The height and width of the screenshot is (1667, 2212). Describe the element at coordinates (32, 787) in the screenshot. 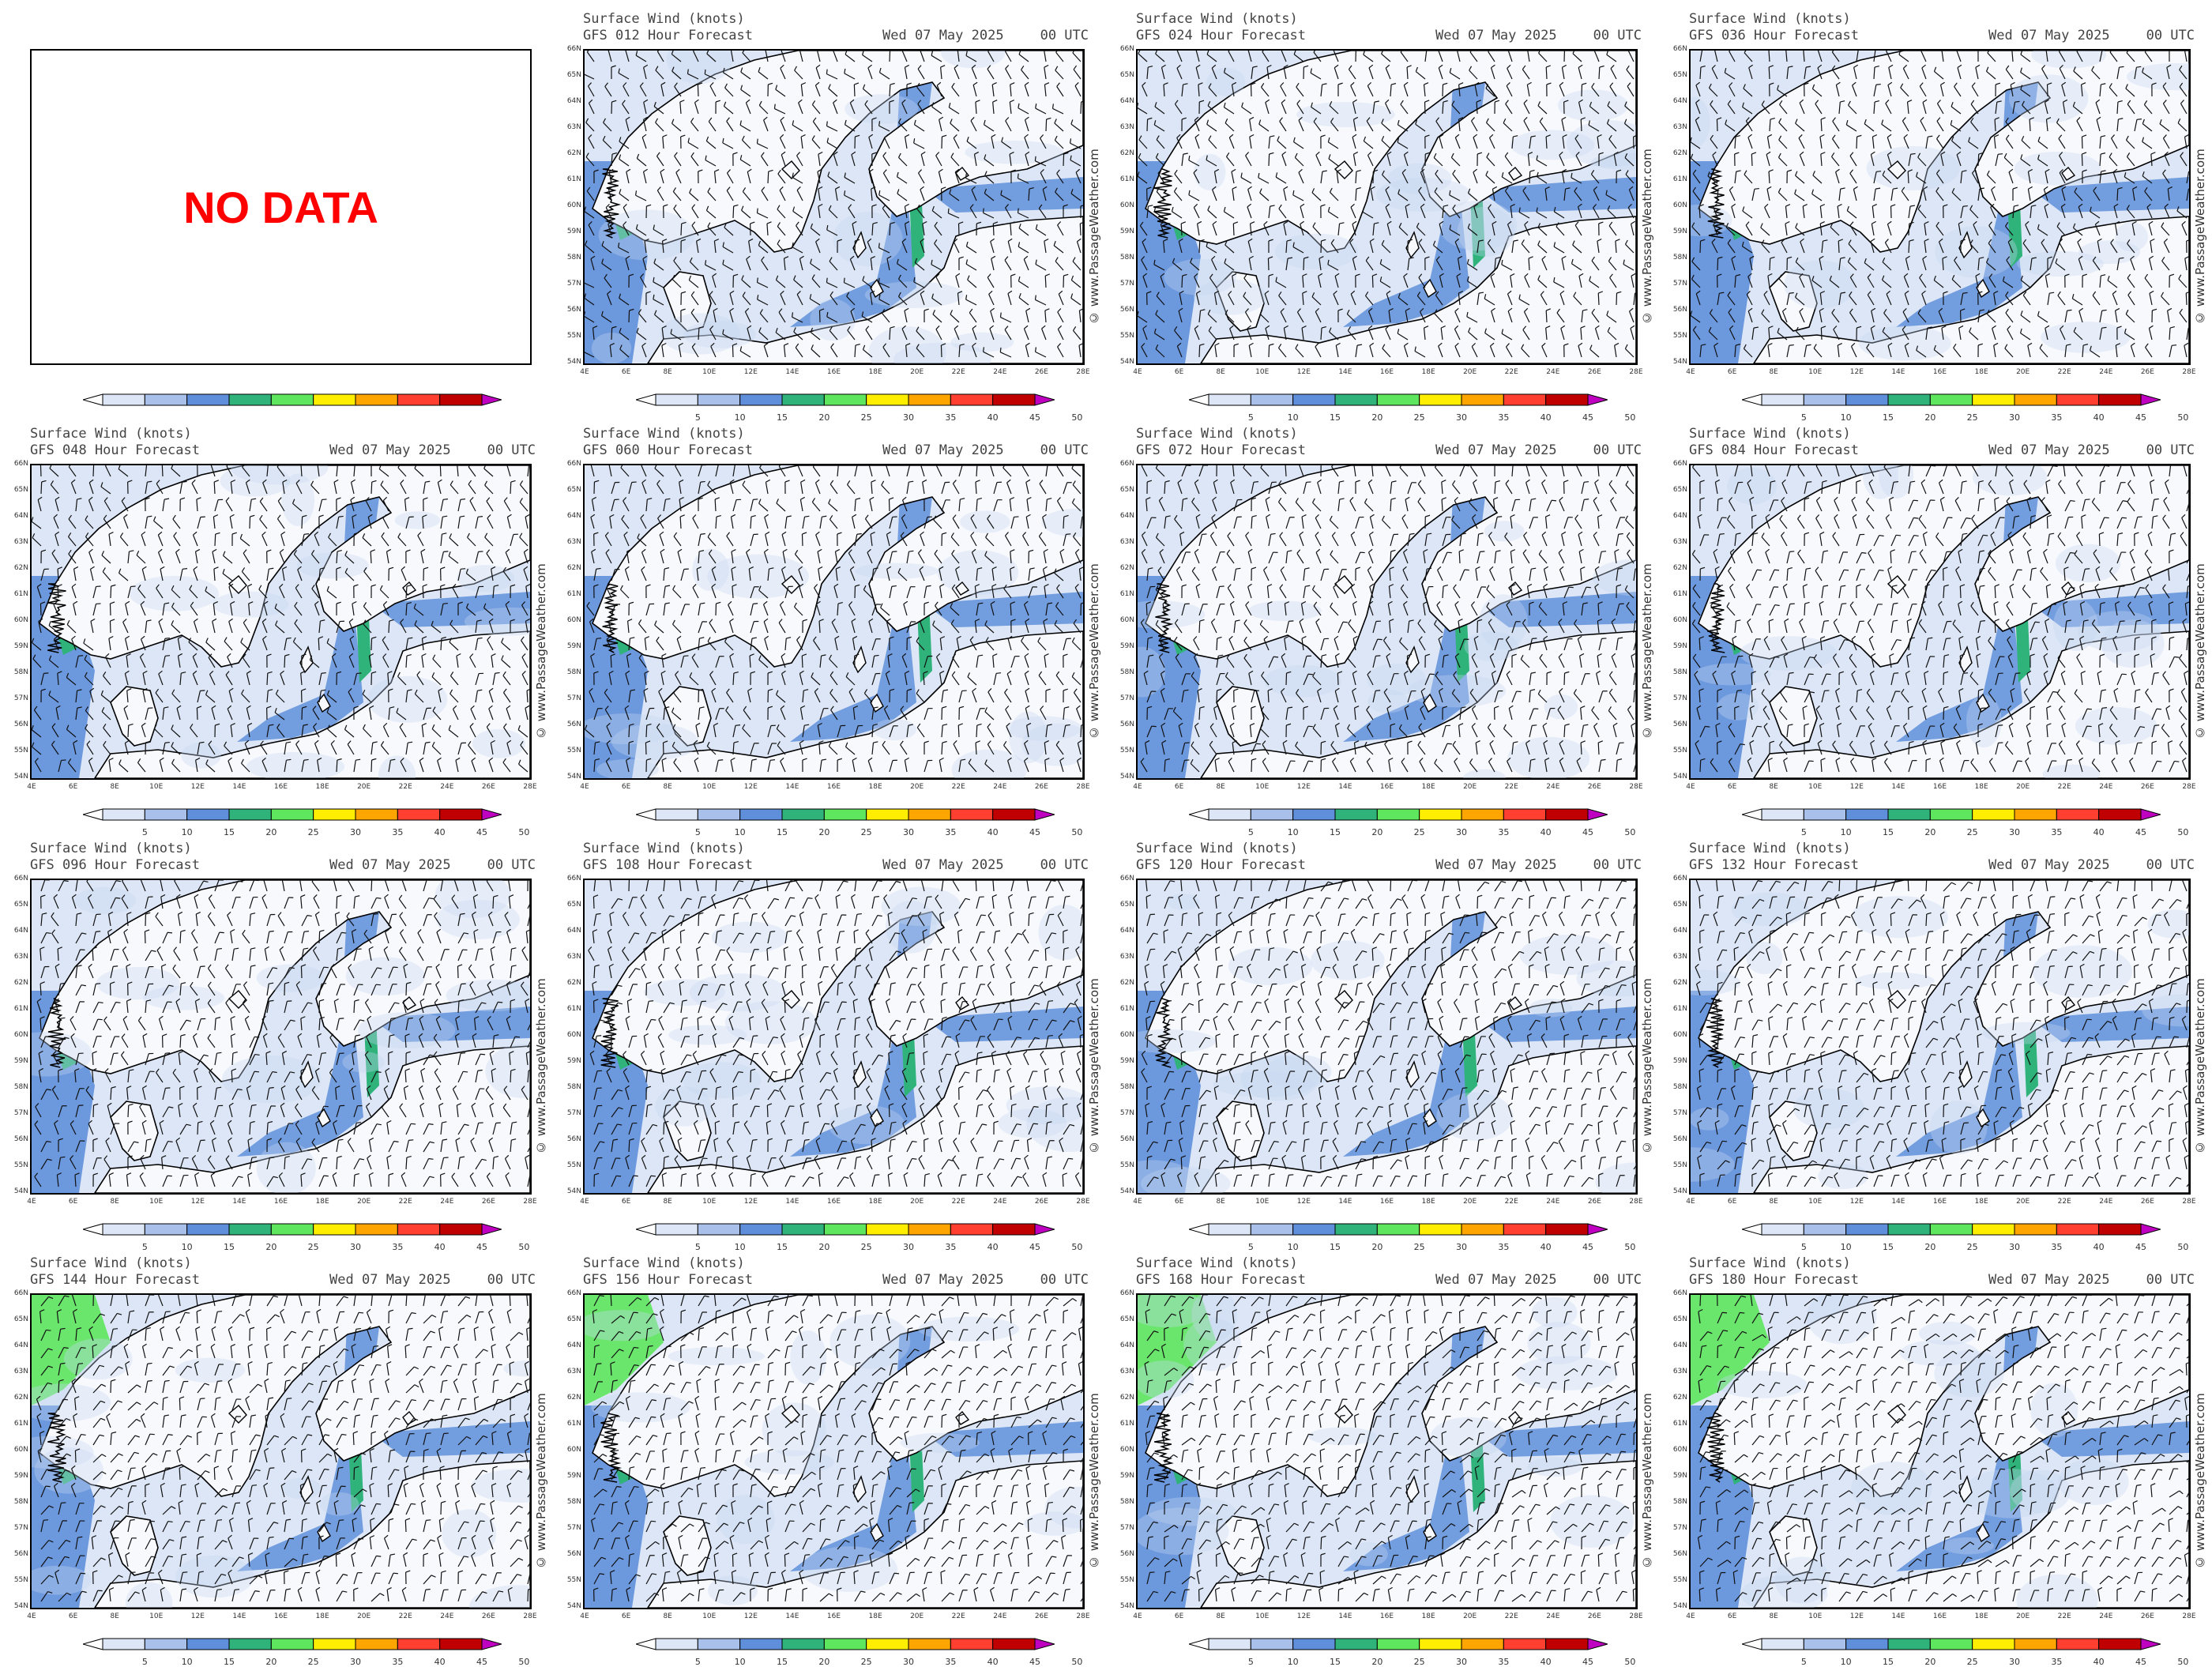

I see `lon-label: 4E` at that location.